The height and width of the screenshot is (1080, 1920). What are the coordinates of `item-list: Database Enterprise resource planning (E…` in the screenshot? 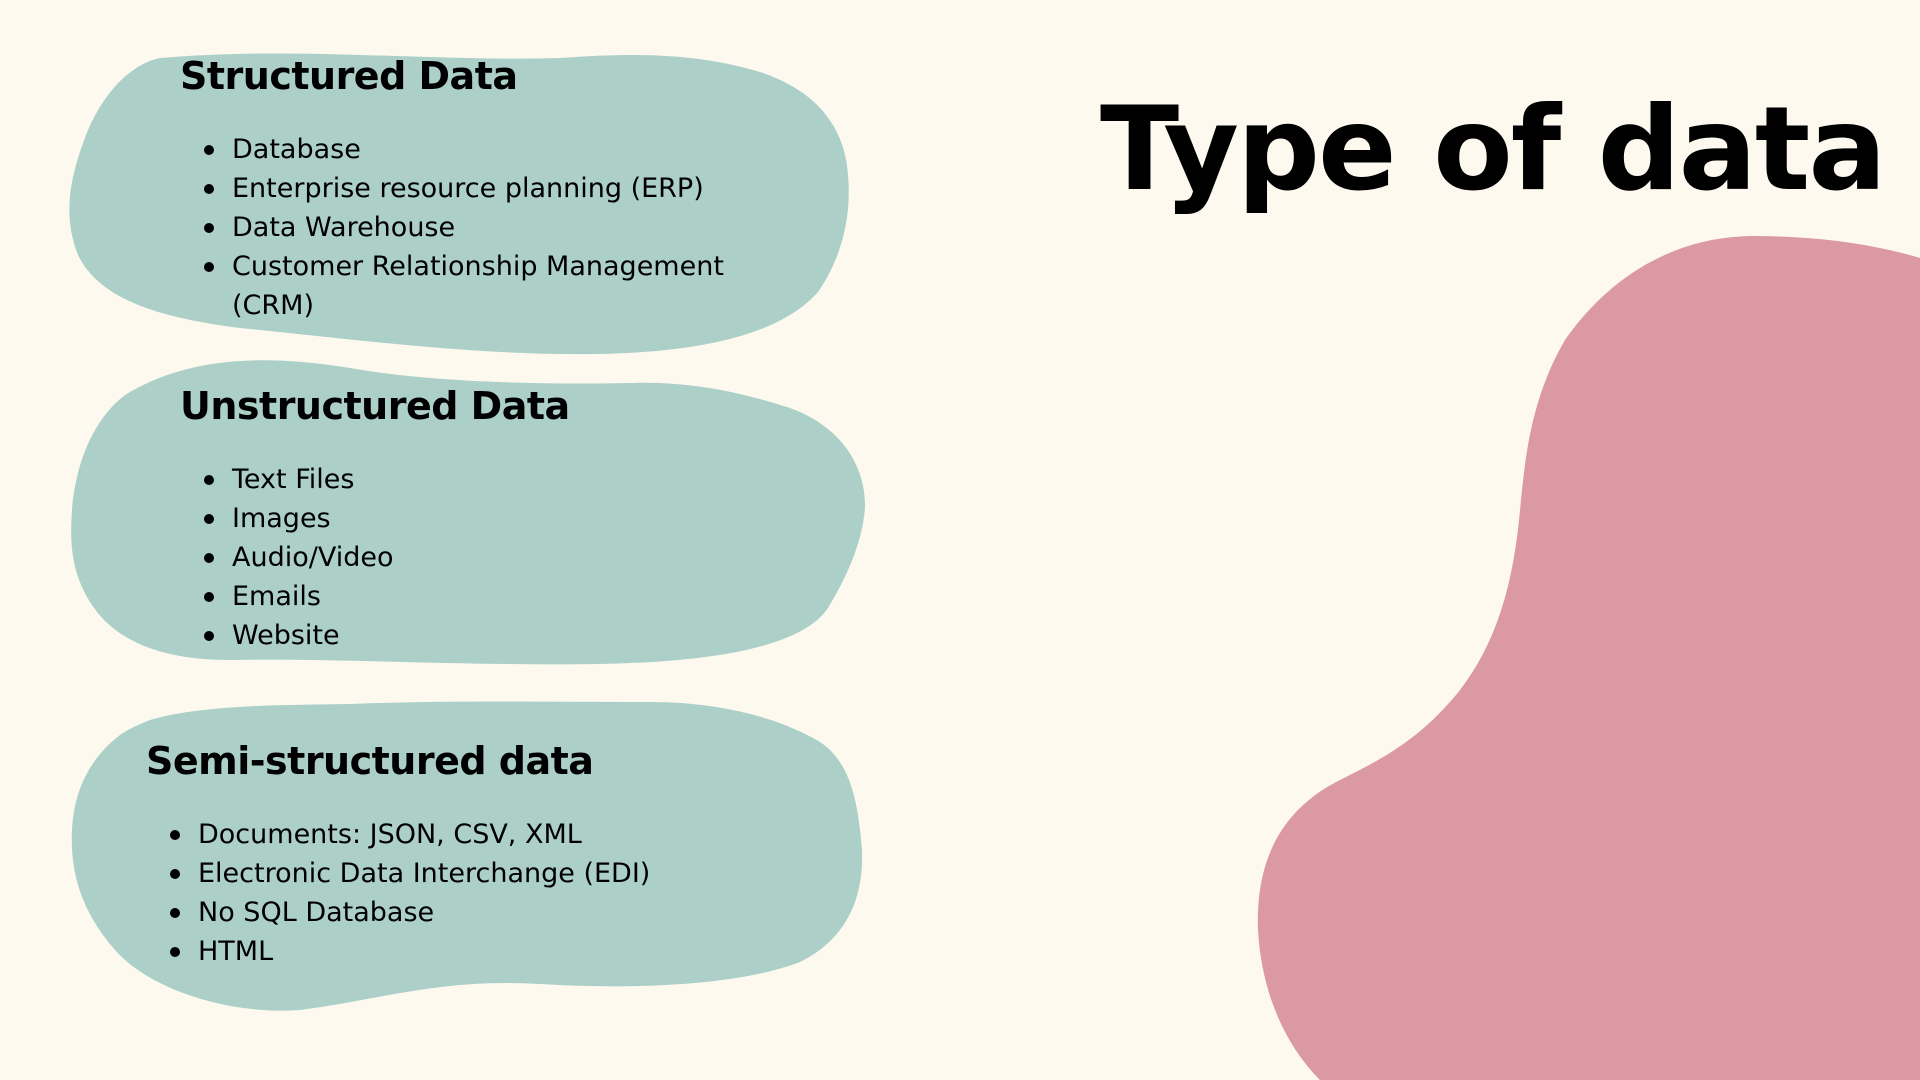 It's located at (475, 227).